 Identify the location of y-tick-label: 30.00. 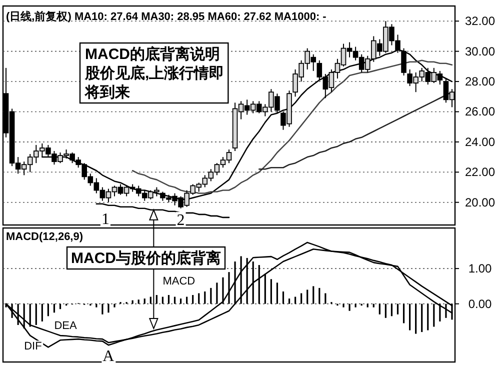
(480, 51).